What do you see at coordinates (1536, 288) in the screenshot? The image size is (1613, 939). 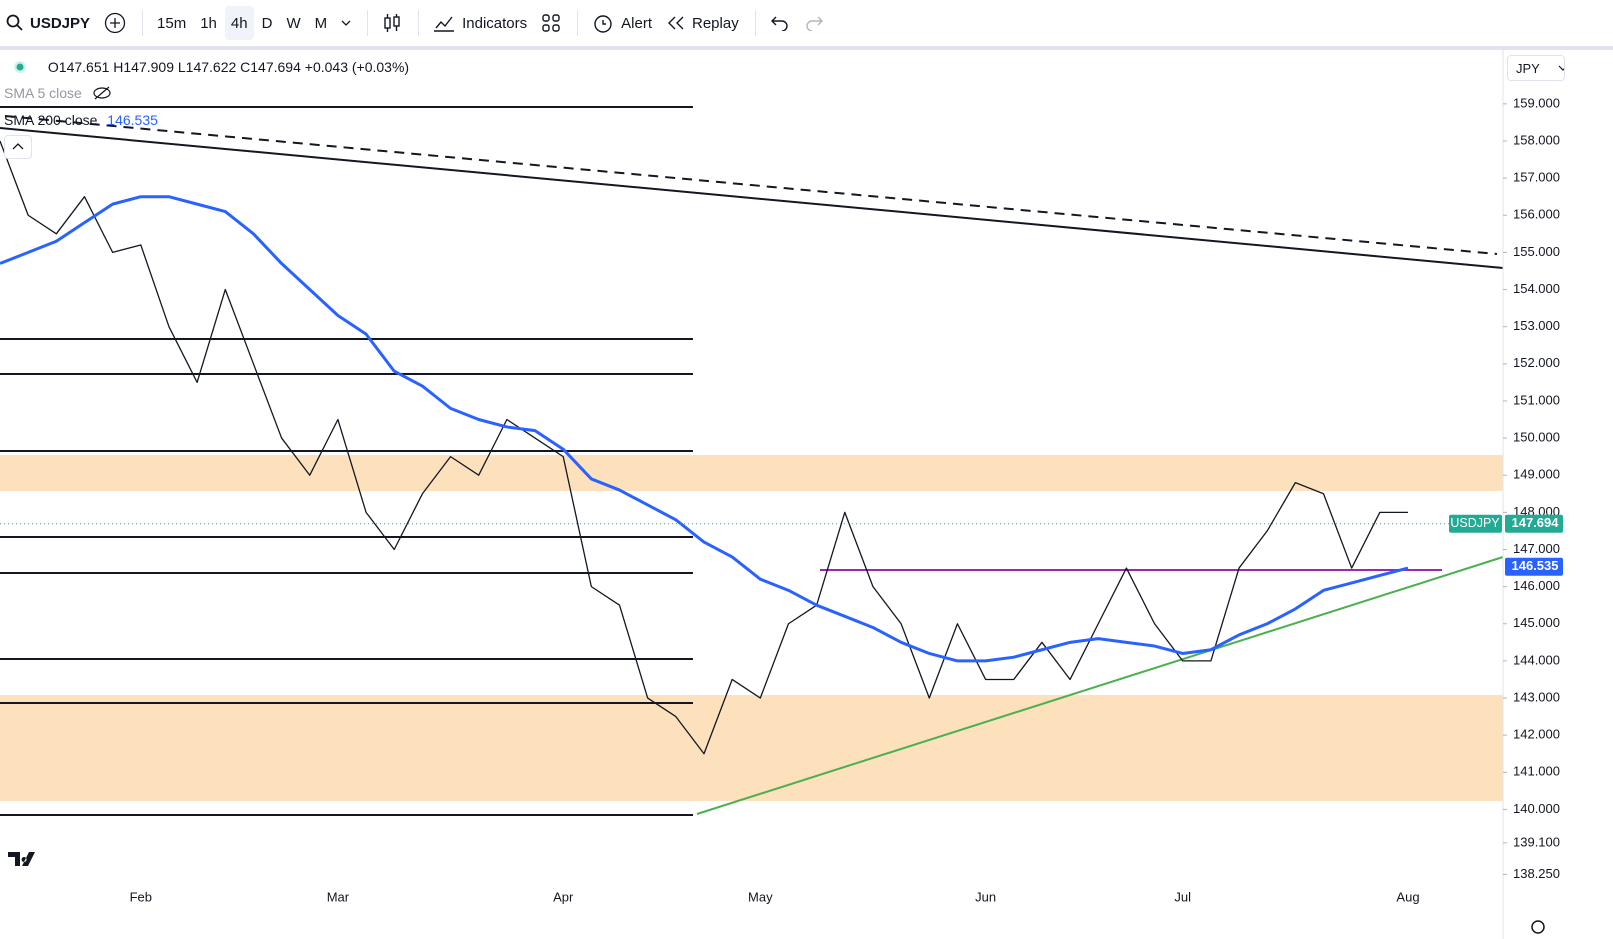 I see `y-tick-label: 154.000` at bounding box center [1536, 288].